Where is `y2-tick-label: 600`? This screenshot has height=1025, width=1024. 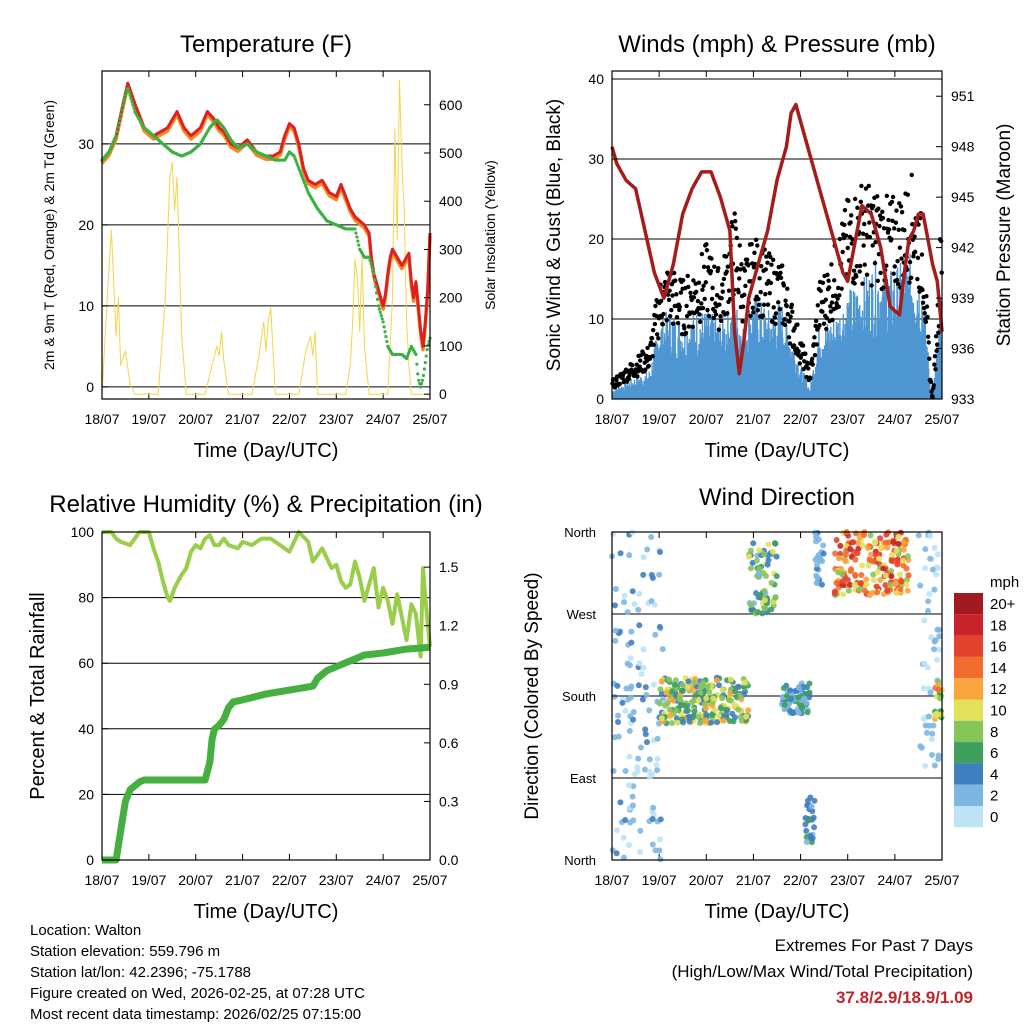 y2-tick-label: 600 is located at coordinates (451, 105).